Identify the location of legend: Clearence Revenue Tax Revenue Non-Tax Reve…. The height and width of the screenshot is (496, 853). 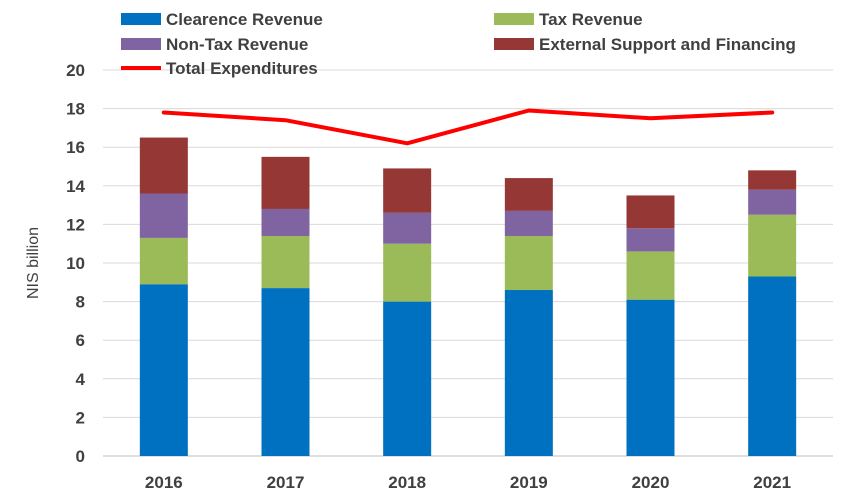
(458, 44).